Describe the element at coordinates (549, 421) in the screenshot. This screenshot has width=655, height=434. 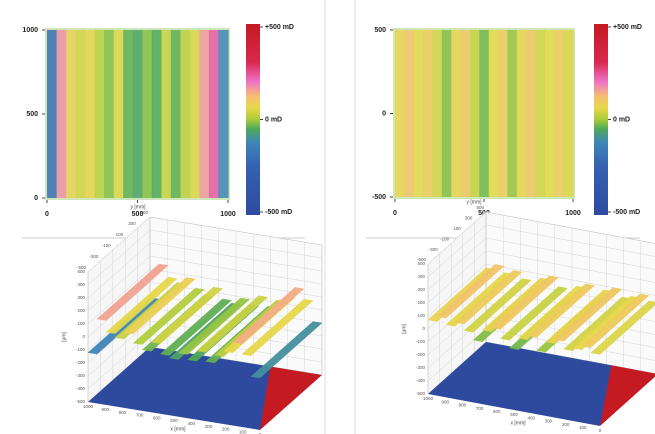
I see `x-tick-label: 300` at that location.